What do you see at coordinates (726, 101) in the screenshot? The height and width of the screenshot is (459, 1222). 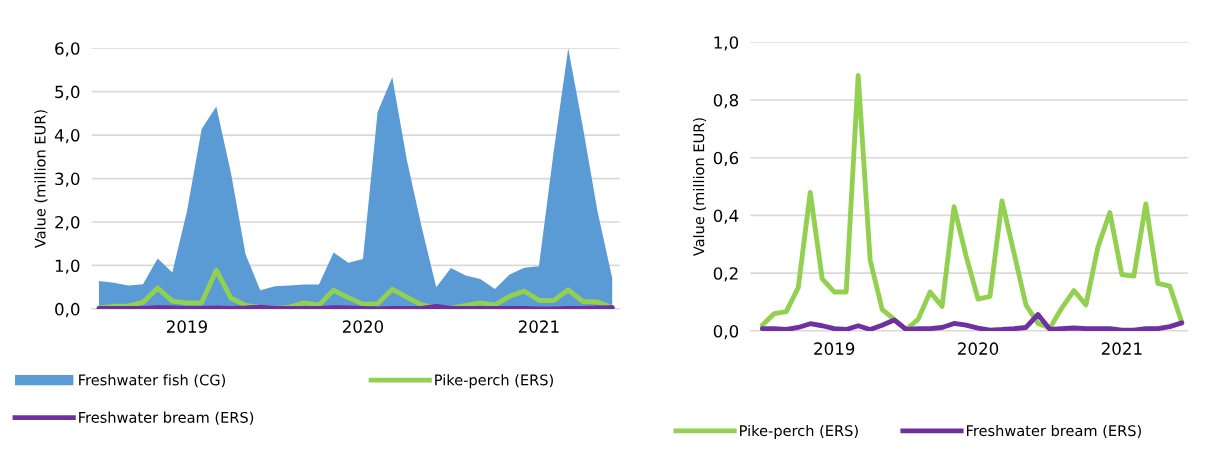 I see `y-tick-label: 0,8` at bounding box center [726, 101].